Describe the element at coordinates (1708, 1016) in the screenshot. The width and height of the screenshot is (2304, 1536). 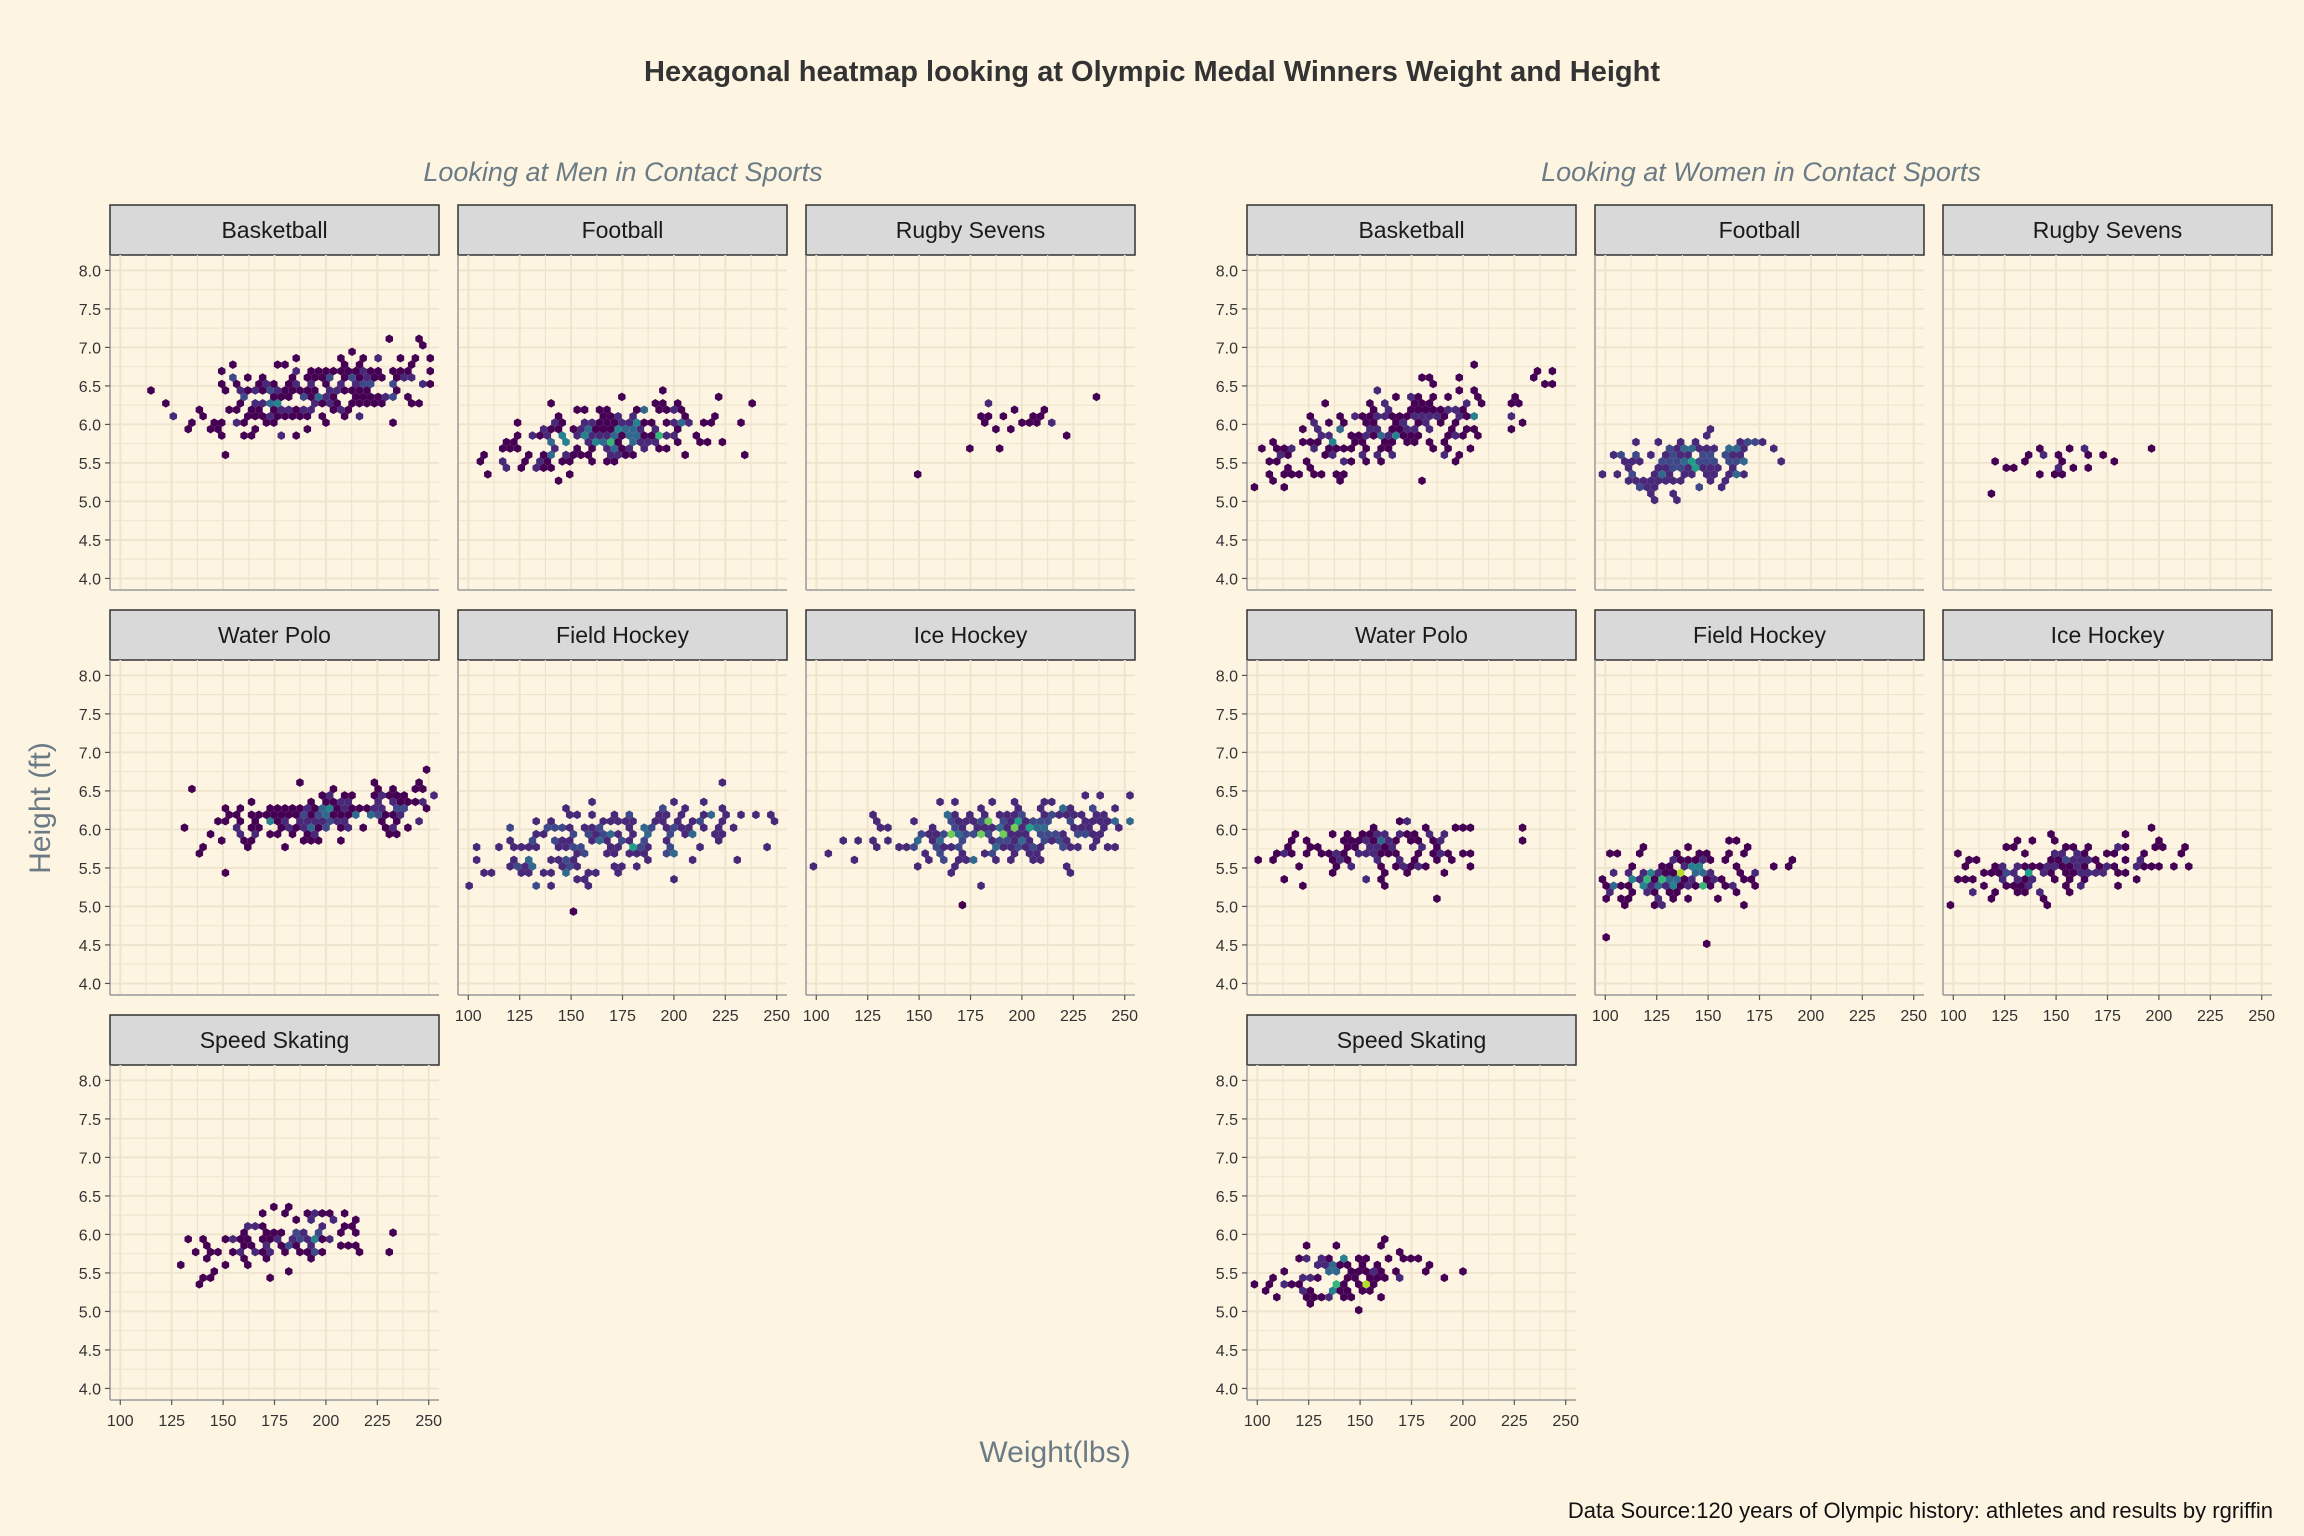
I see `x-tick-label: 150` at that location.